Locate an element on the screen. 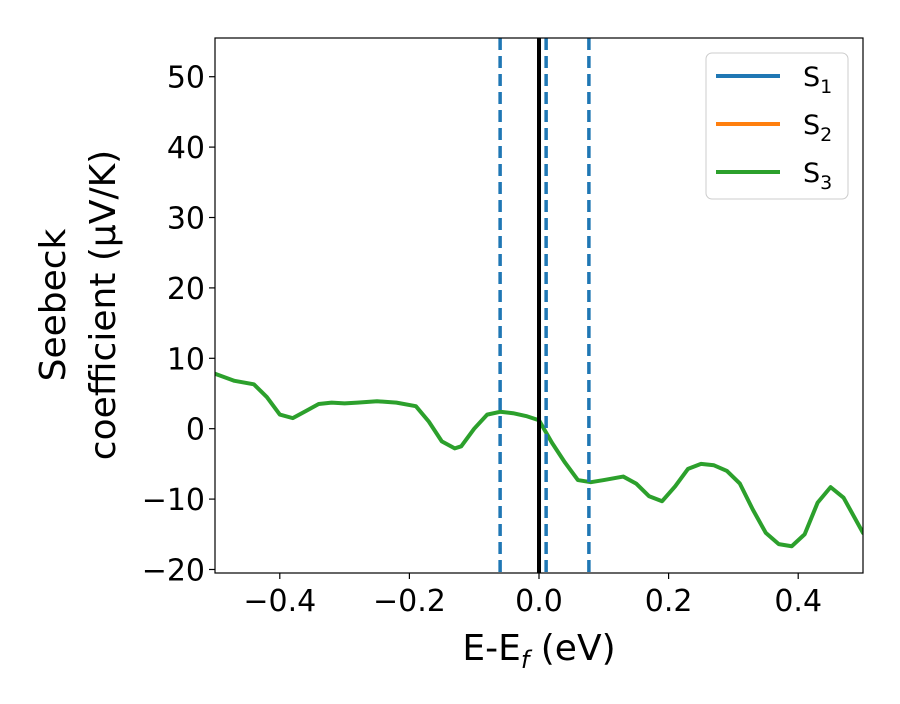  y-axis-label: Seebeck coefficient (μV/K) is located at coordinates (78, 305).